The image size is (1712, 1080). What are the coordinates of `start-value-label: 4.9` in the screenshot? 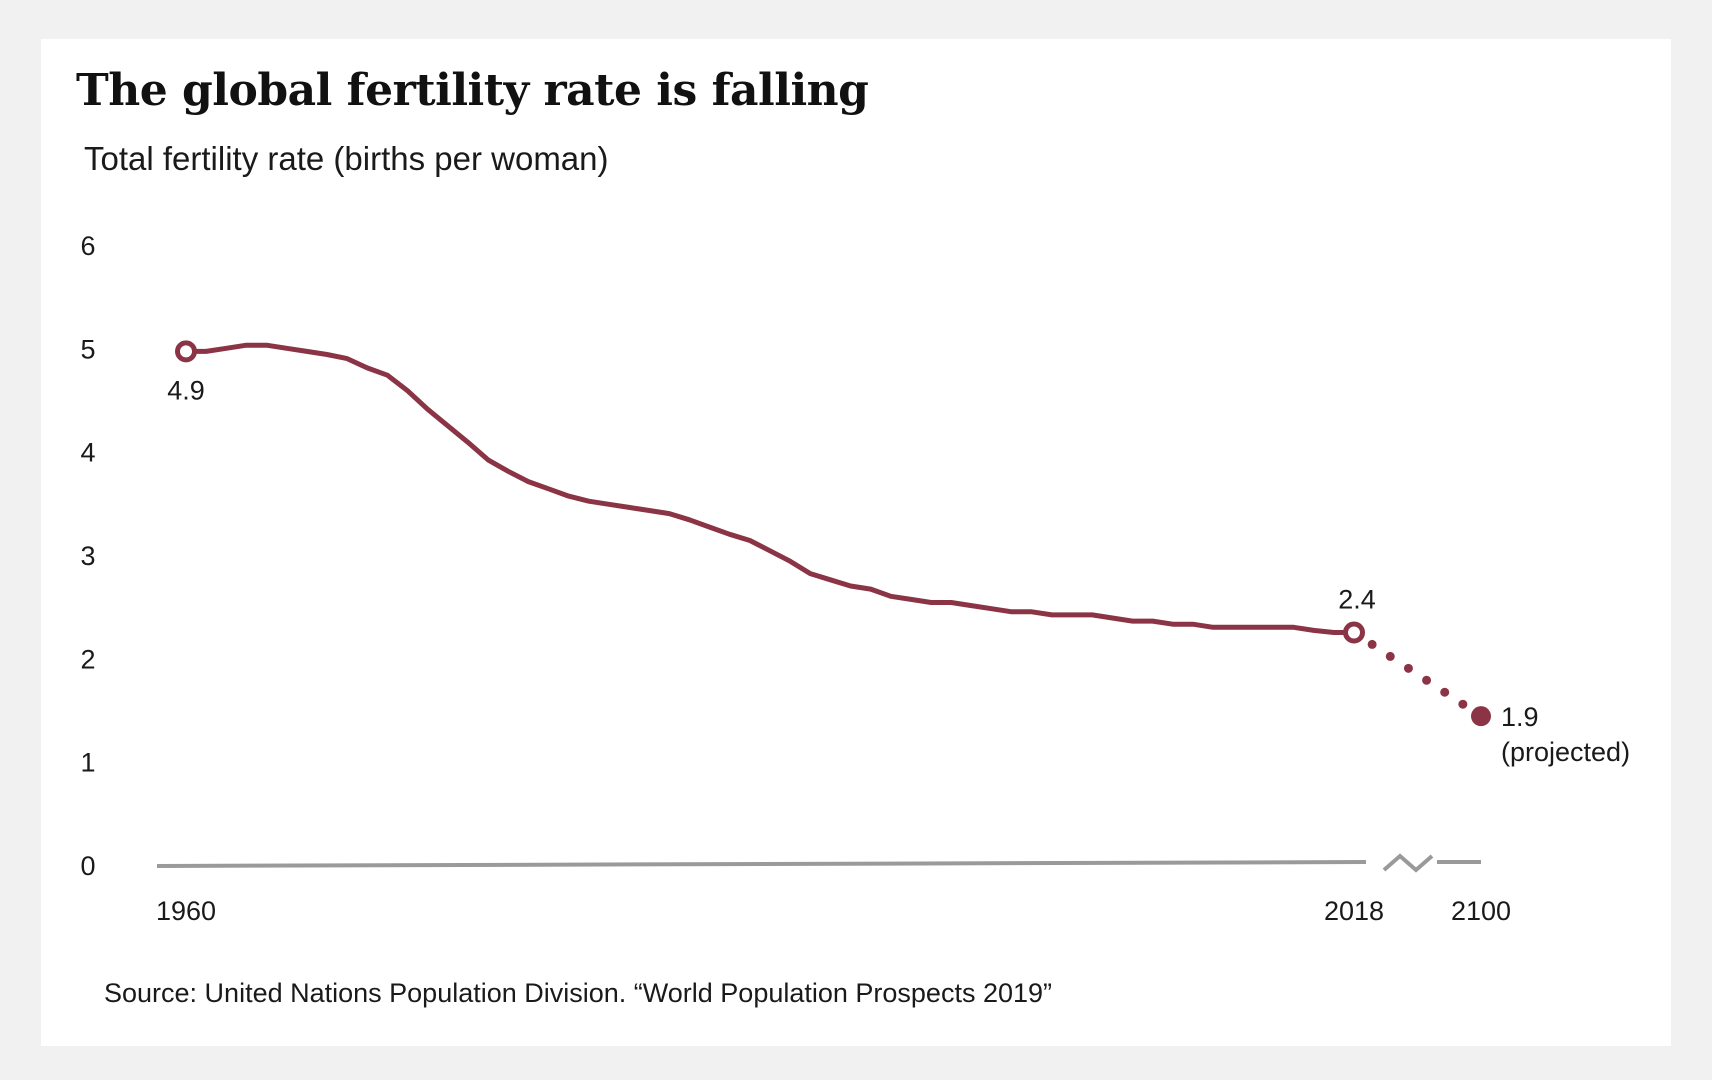 It's located at (186, 390).